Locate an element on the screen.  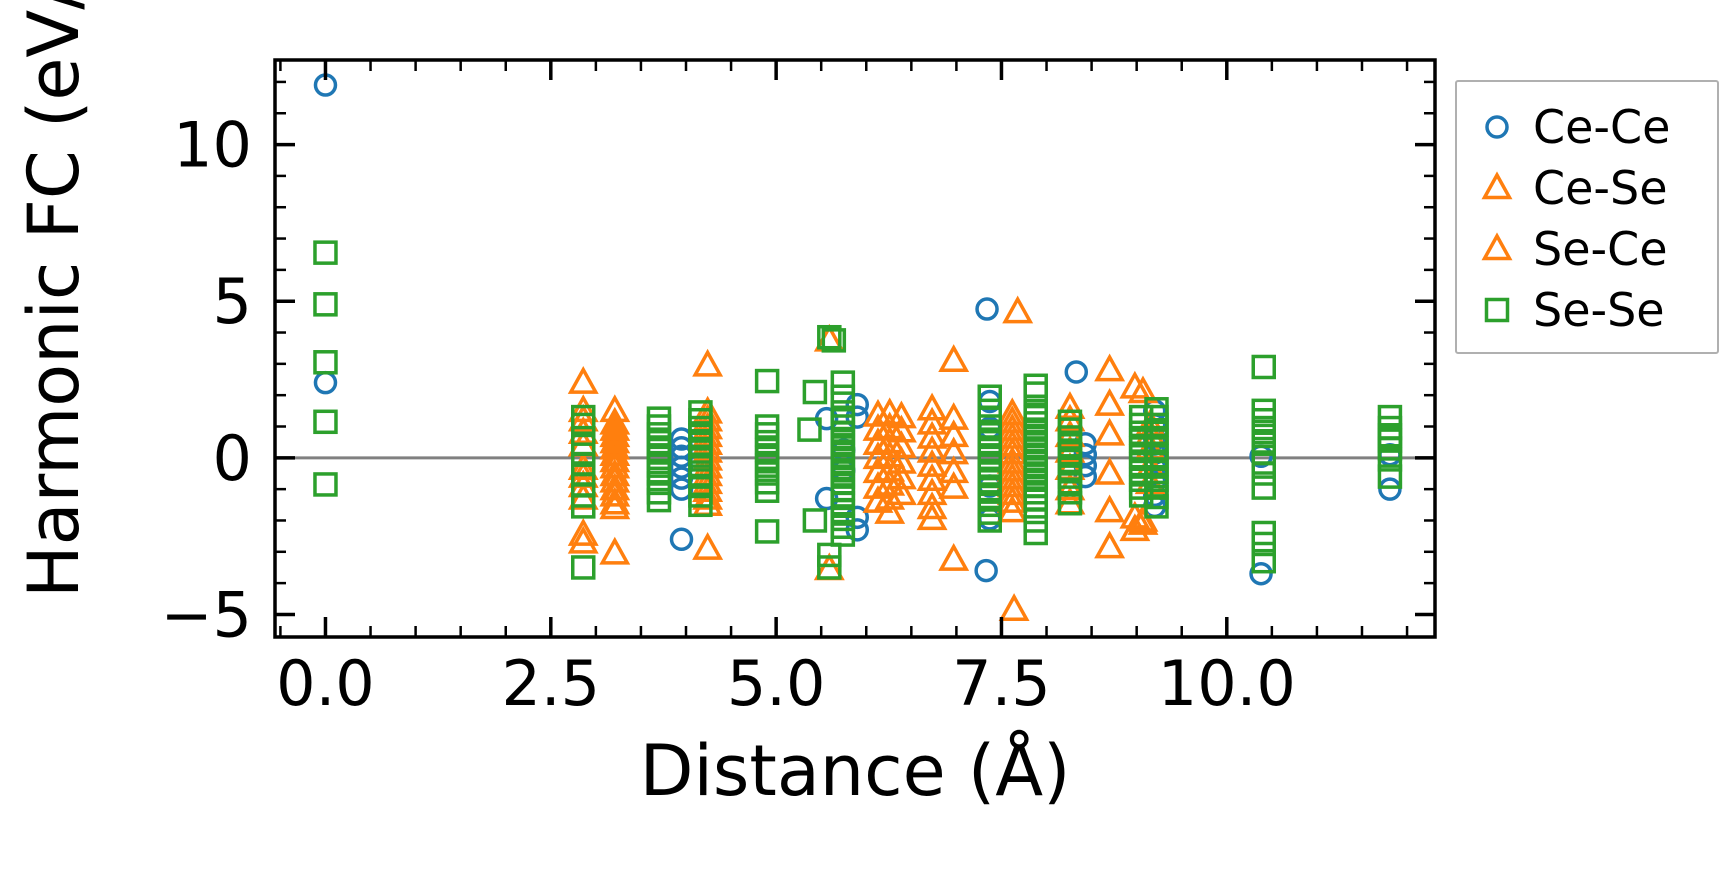
legend-label: Se-Se is located at coordinates (1599, 309).